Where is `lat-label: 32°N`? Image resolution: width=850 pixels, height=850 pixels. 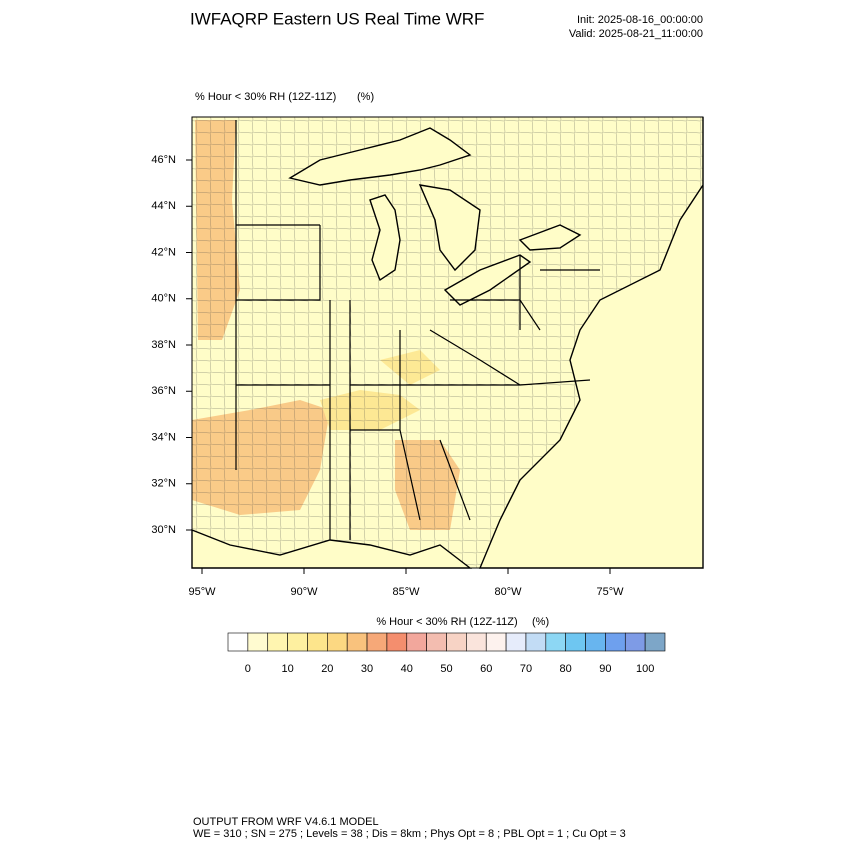 lat-label: 32°N is located at coordinates (163, 484).